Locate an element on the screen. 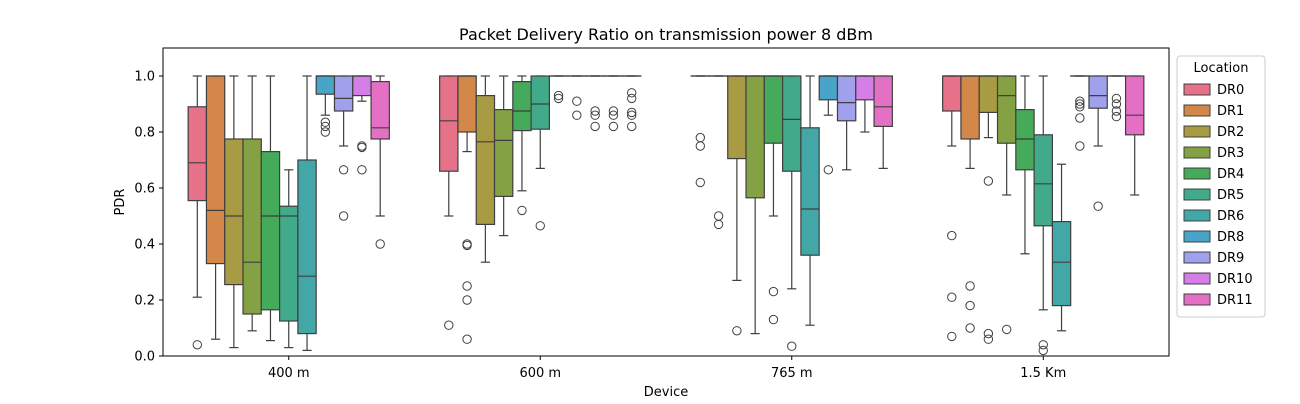 The image size is (1300, 404). legend-swatch-DR4 is located at coordinates (1197, 173).